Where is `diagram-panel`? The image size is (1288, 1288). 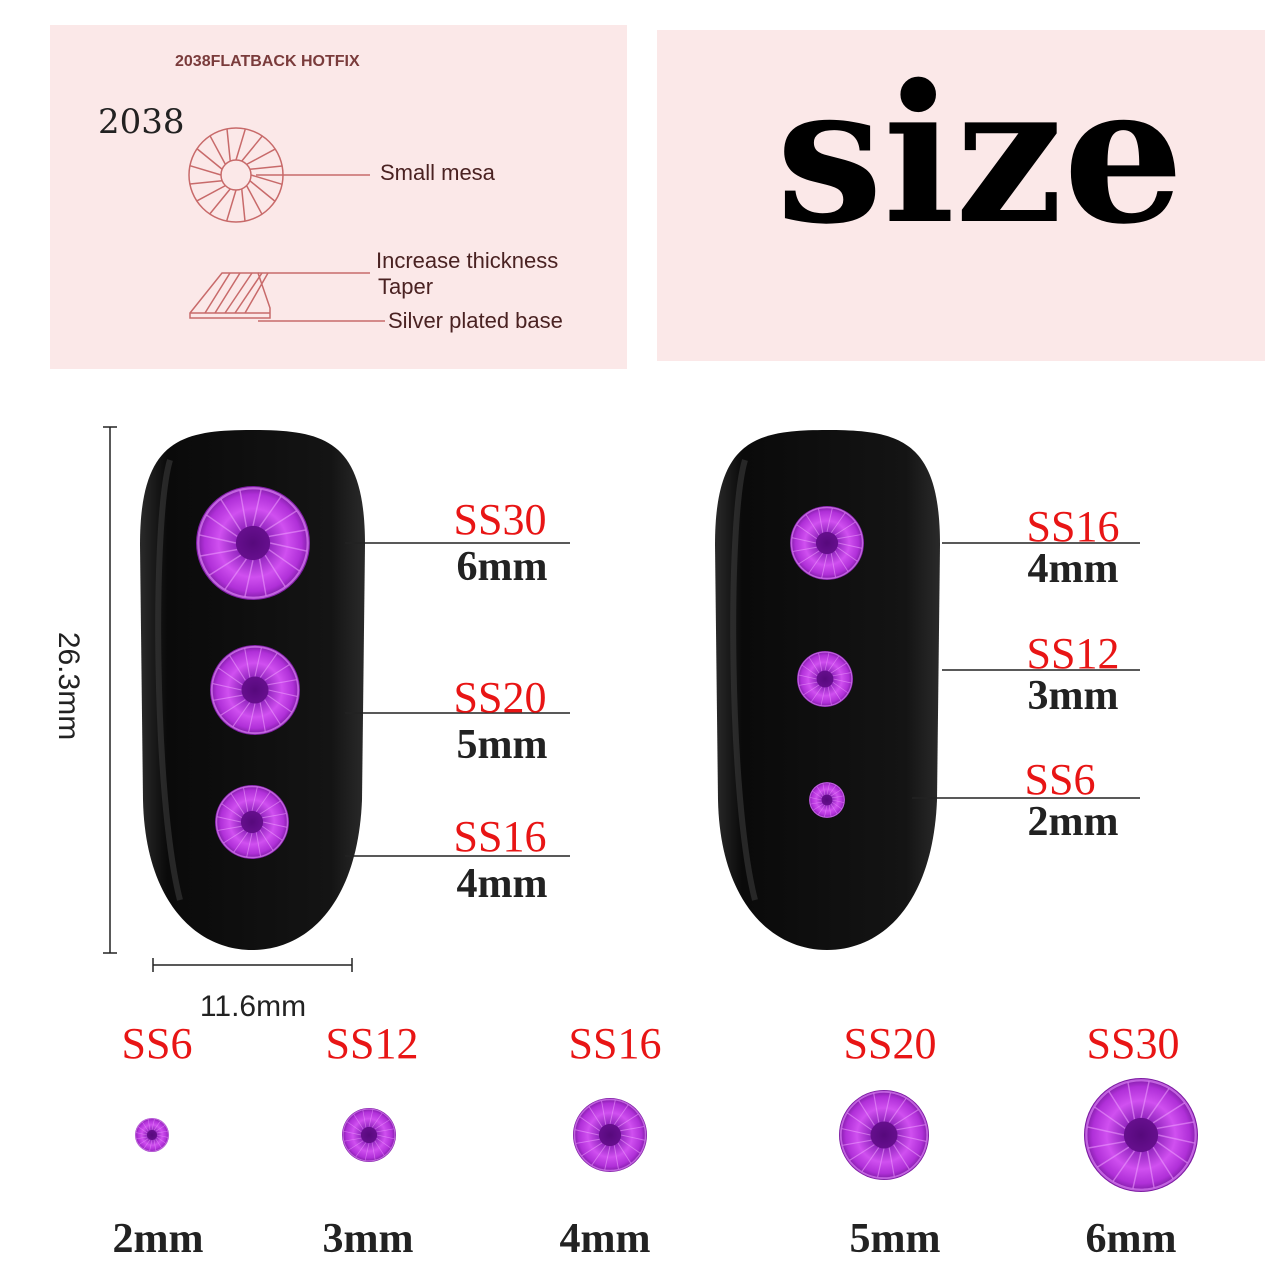
diagram-panel is located at coordinates (338, 197).